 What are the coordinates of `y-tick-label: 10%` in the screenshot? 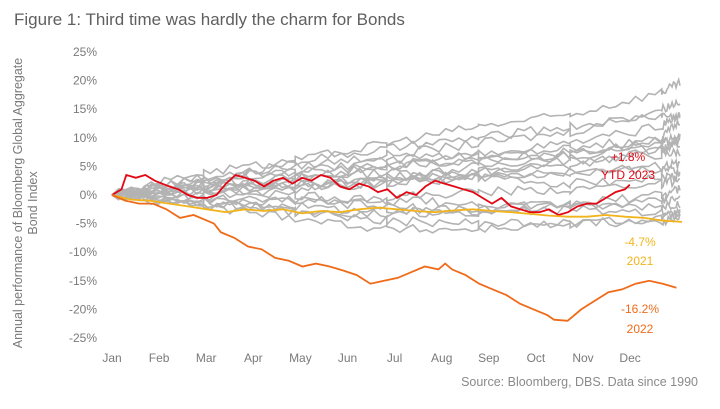 It's located at (85, 138).